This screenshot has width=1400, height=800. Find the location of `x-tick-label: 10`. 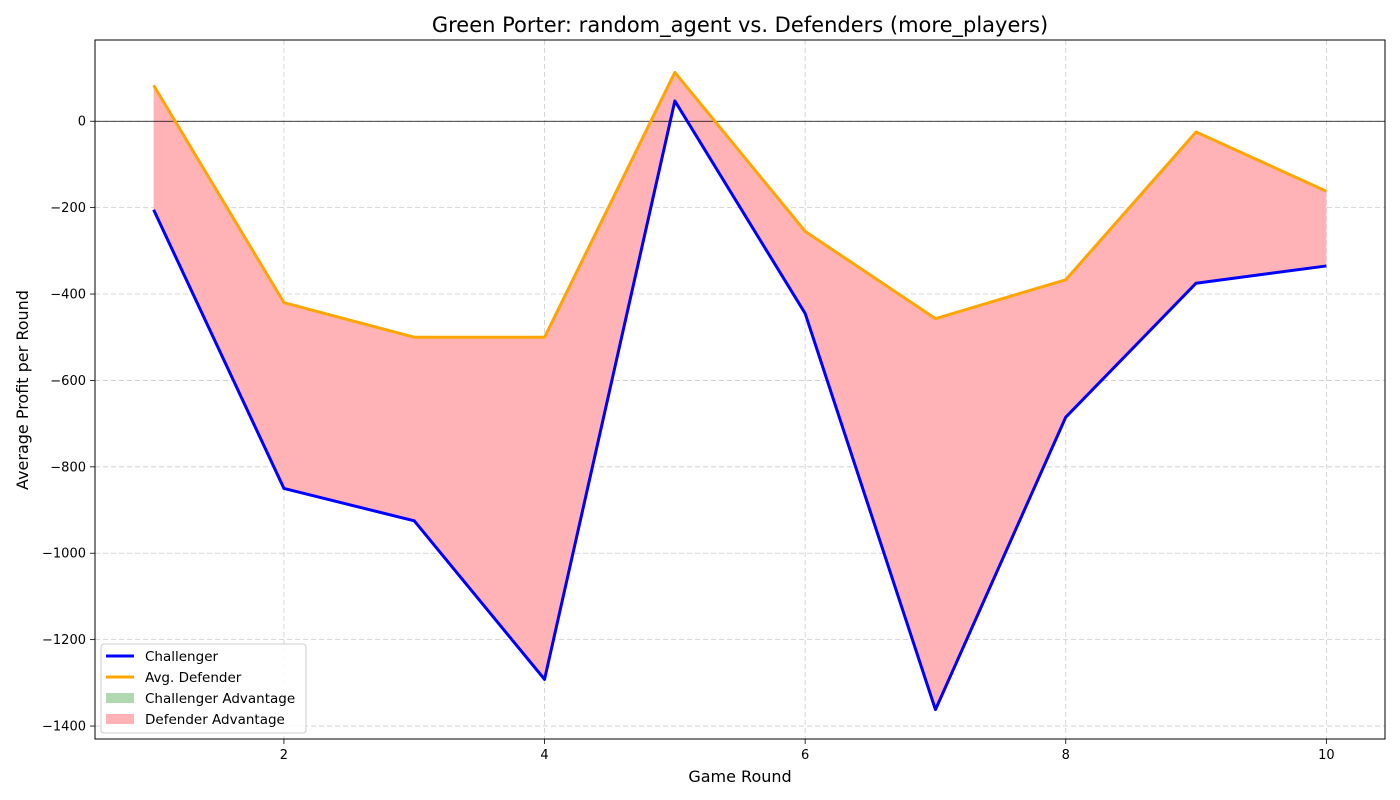

x-tick-label: 10 is located at coordinates (1326, 755).